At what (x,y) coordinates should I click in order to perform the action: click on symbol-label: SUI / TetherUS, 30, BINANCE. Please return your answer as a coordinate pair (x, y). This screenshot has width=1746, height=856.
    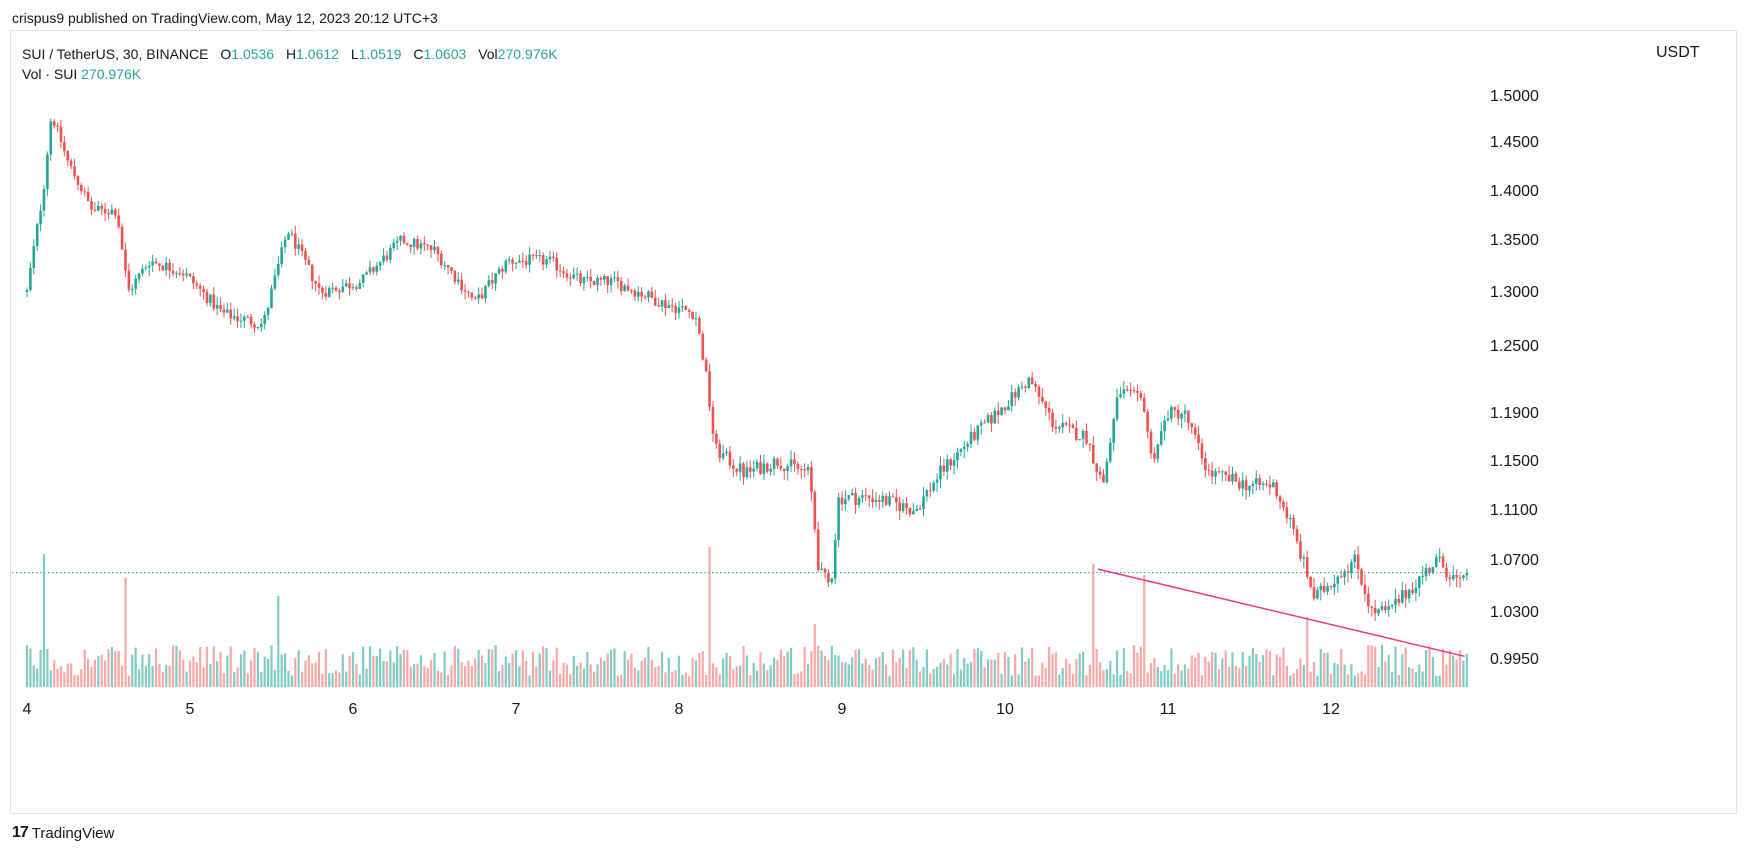
    Looking at the image, I should click on (115, 54).